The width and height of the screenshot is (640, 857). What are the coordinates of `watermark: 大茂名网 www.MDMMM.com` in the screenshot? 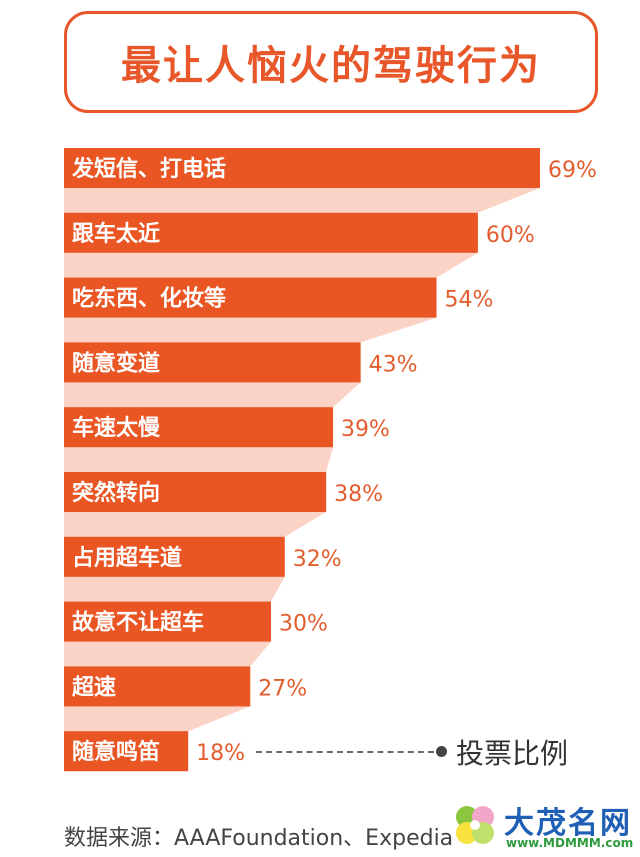 It's located at (545, 826).